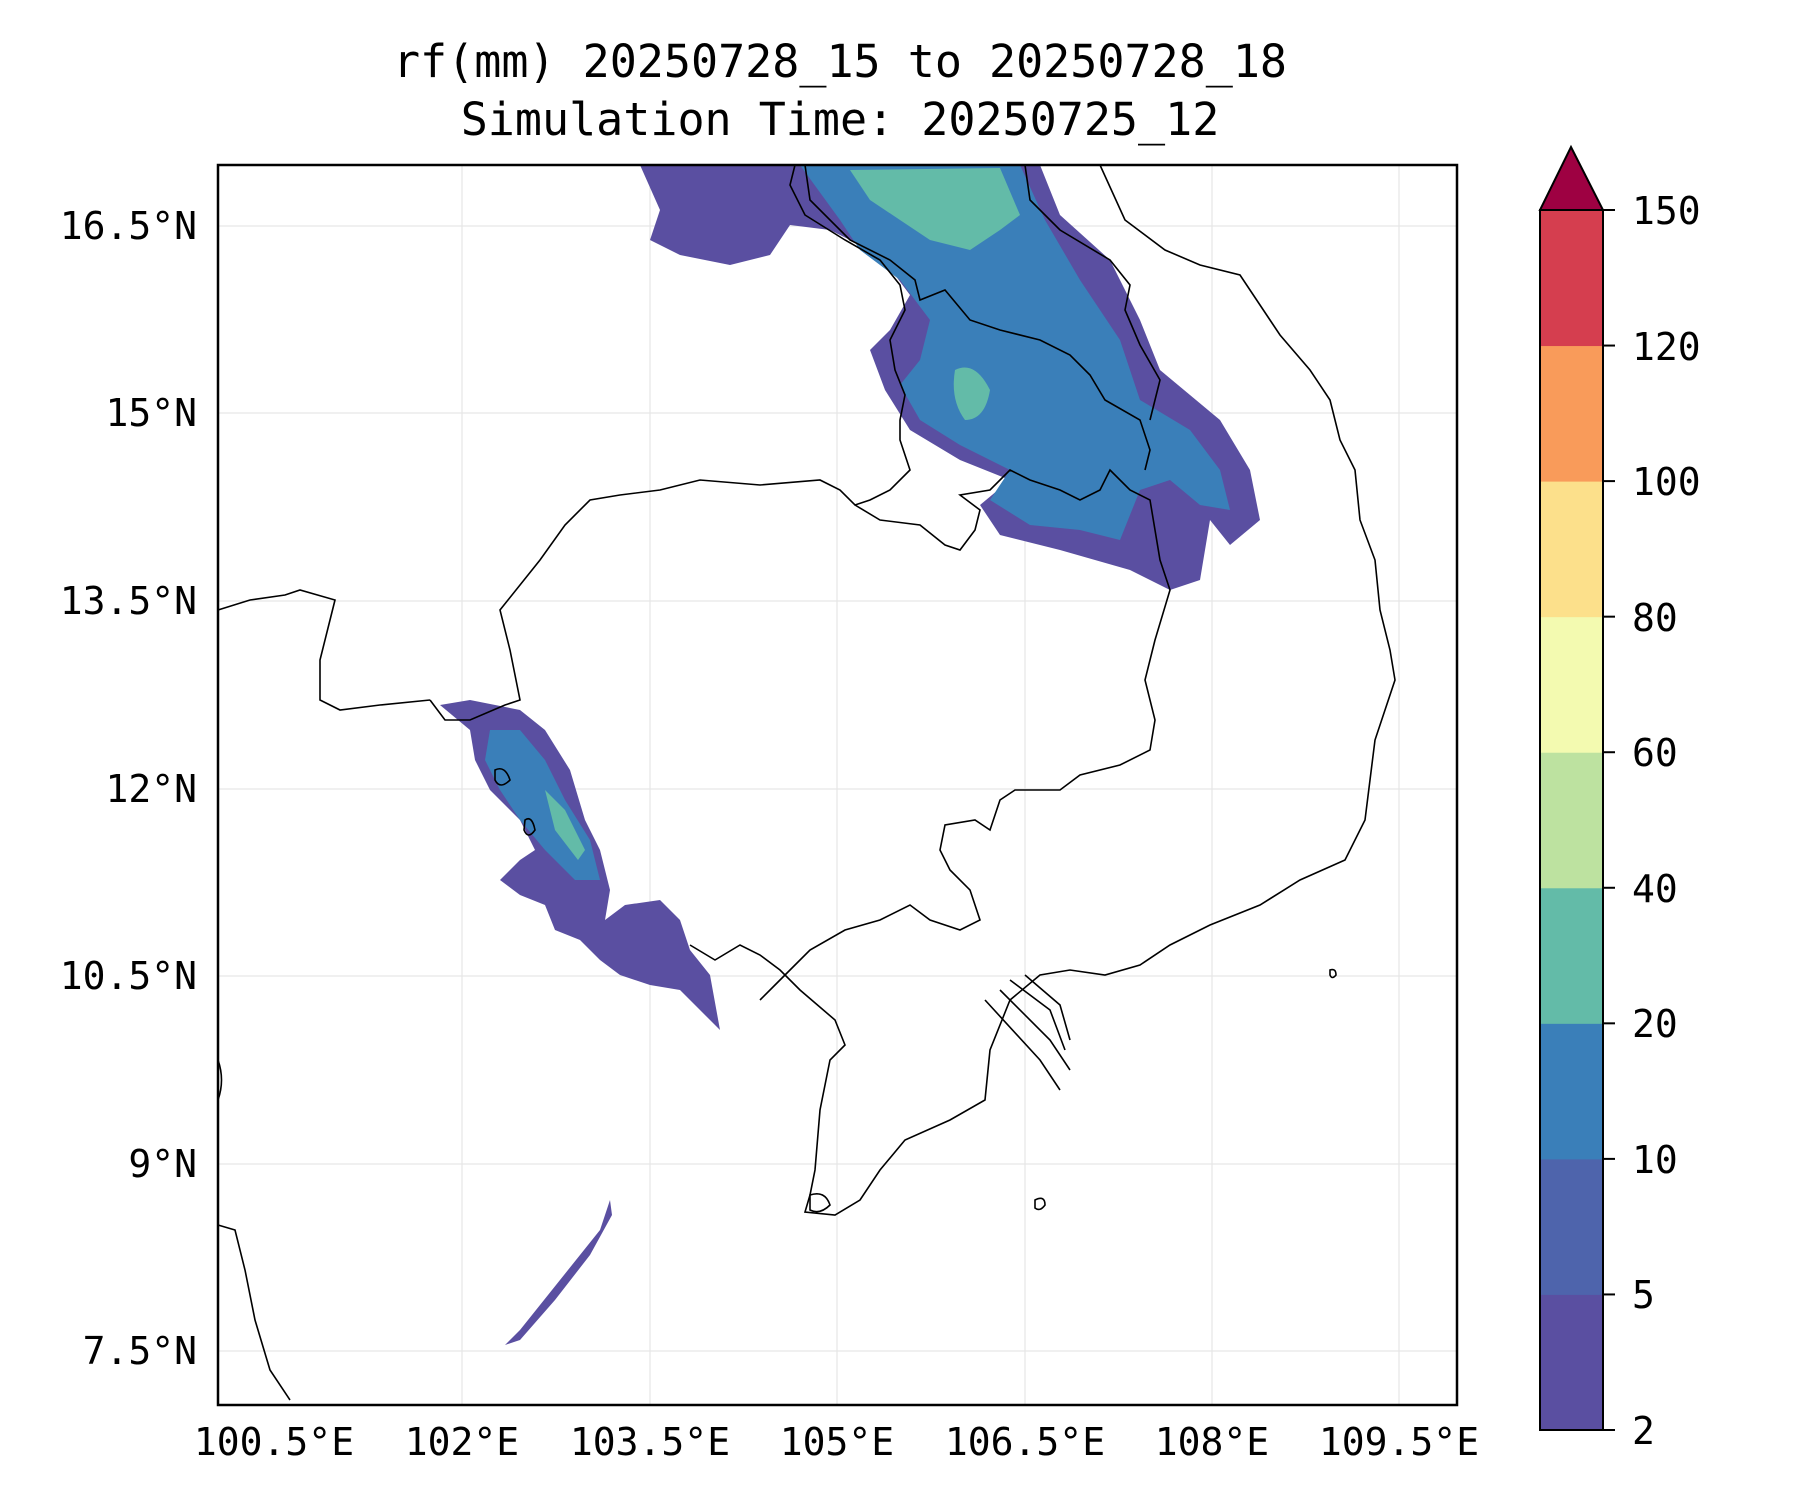 Image resolution: width=1800 pixels, height=1500 pixels. I want to click on colorbar-tick-label: 10, so click(1655, 1160).